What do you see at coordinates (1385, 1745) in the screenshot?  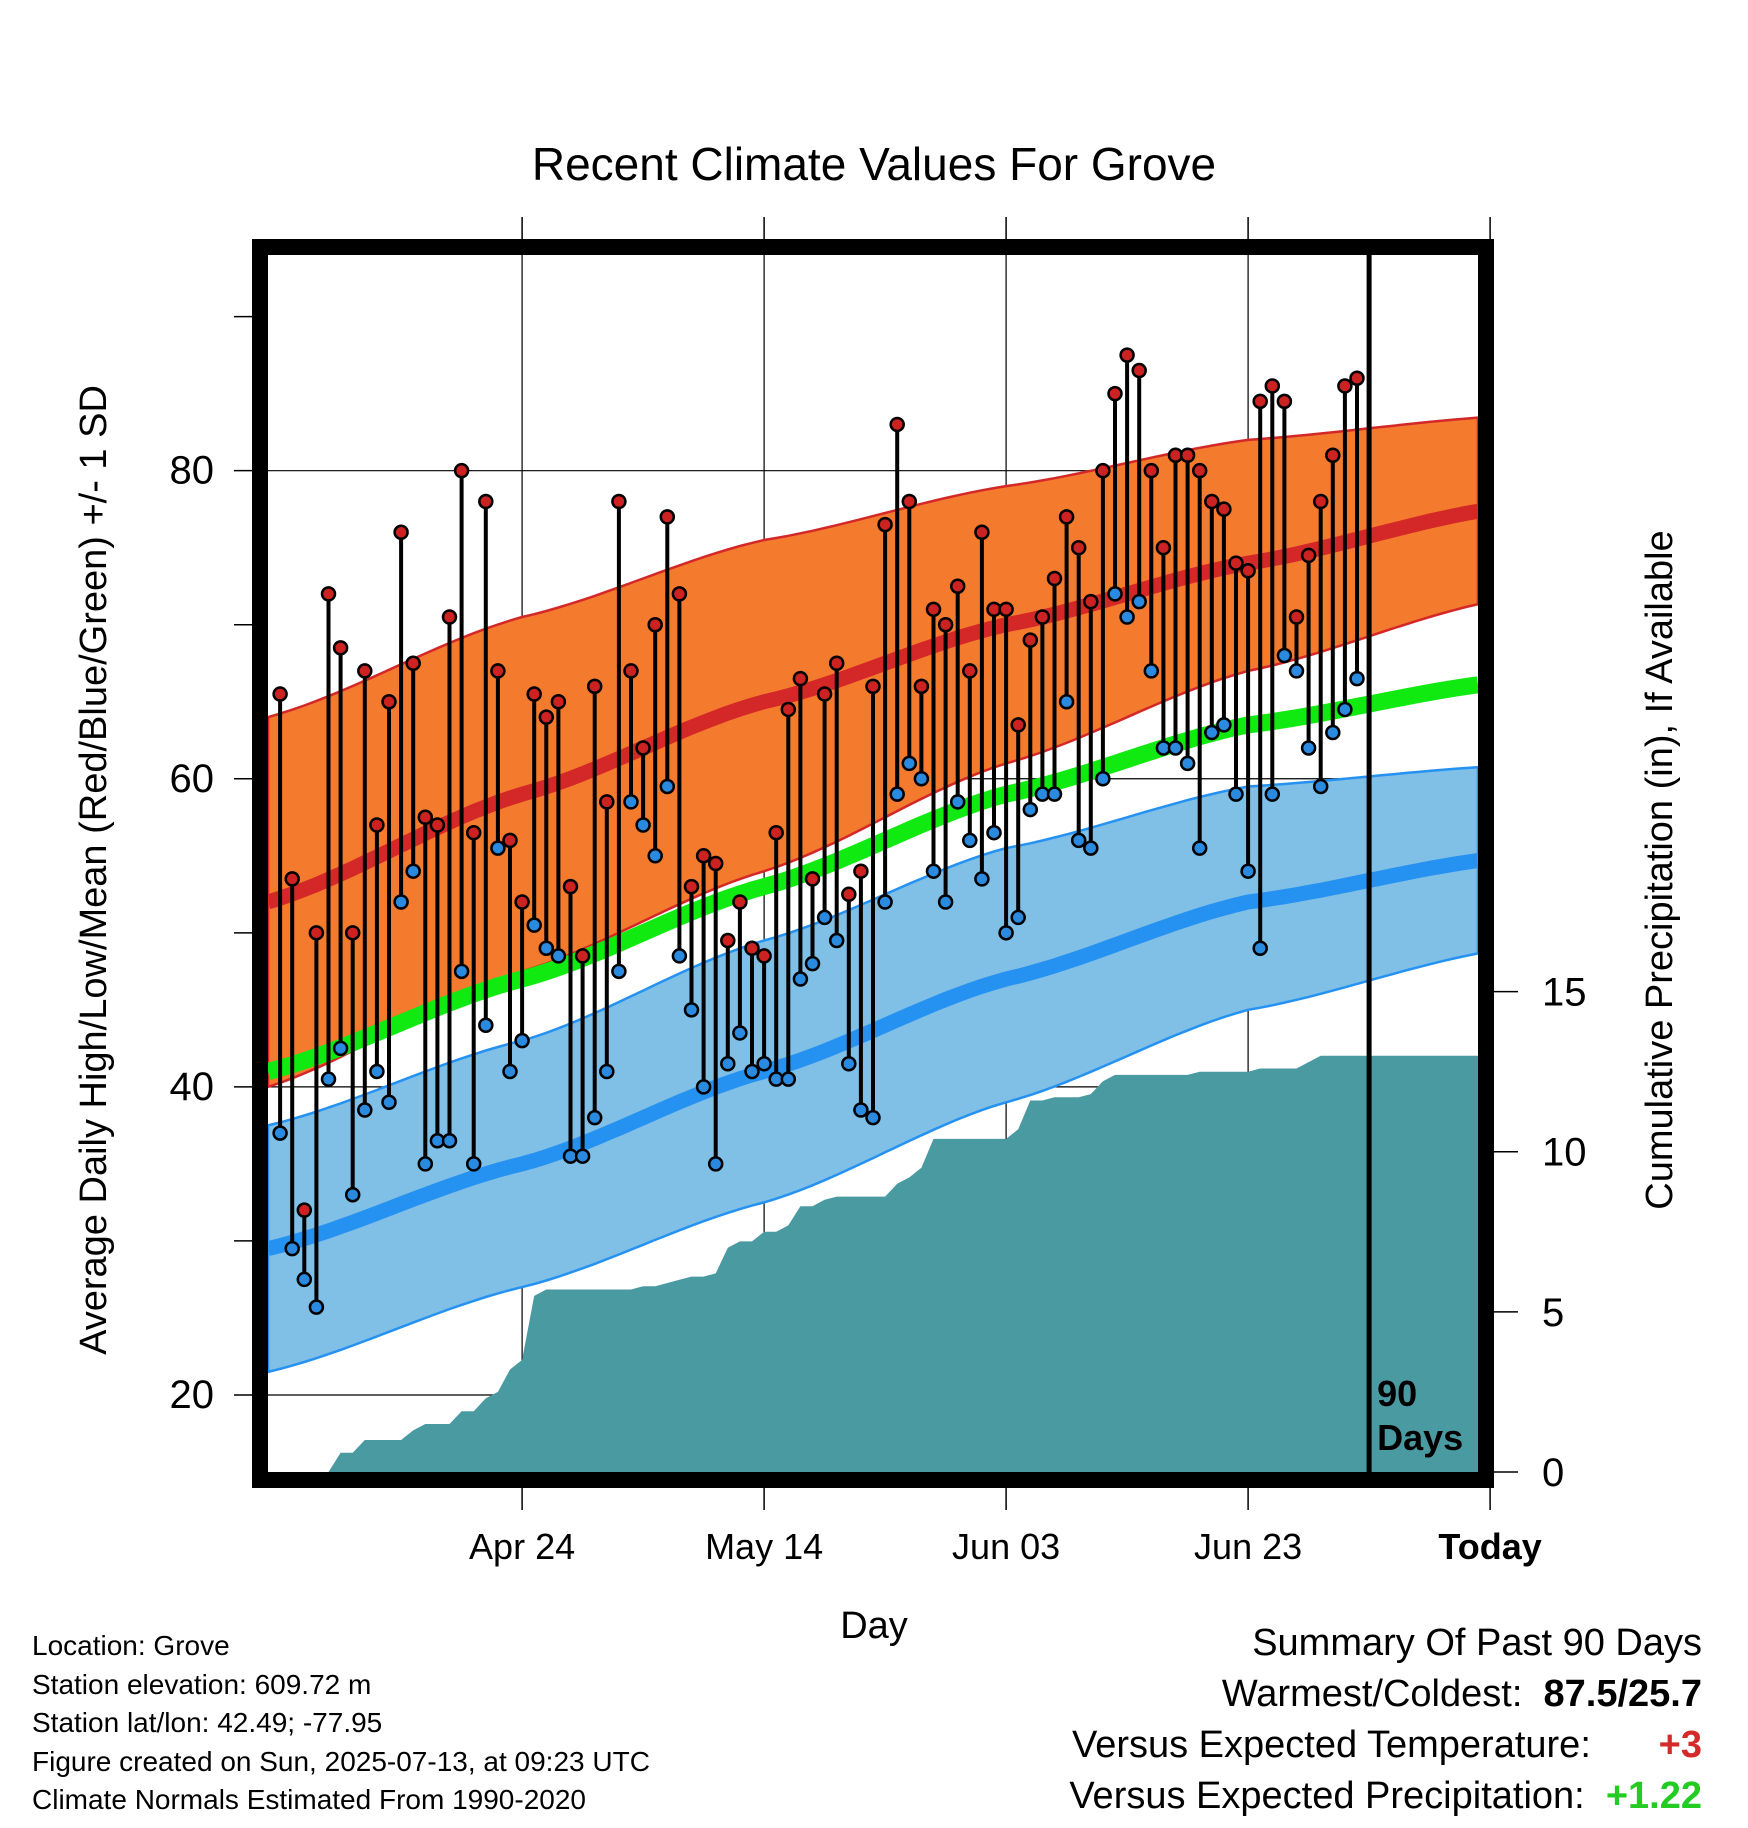 I see `summary-temp: Versus Expected Temperature: +3` at bounding box center [1385, 1745].